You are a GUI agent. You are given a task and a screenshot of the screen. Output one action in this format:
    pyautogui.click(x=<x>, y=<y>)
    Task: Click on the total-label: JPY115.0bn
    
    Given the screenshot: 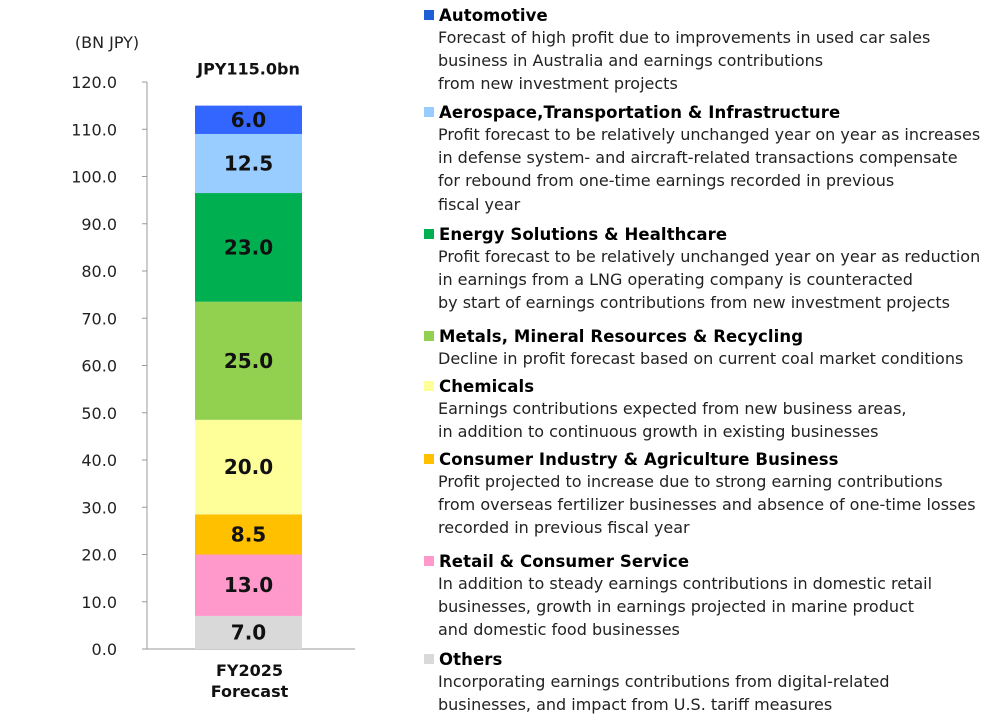 What is the action you would take?
    pyautogui.click(x=248, y=69)
    